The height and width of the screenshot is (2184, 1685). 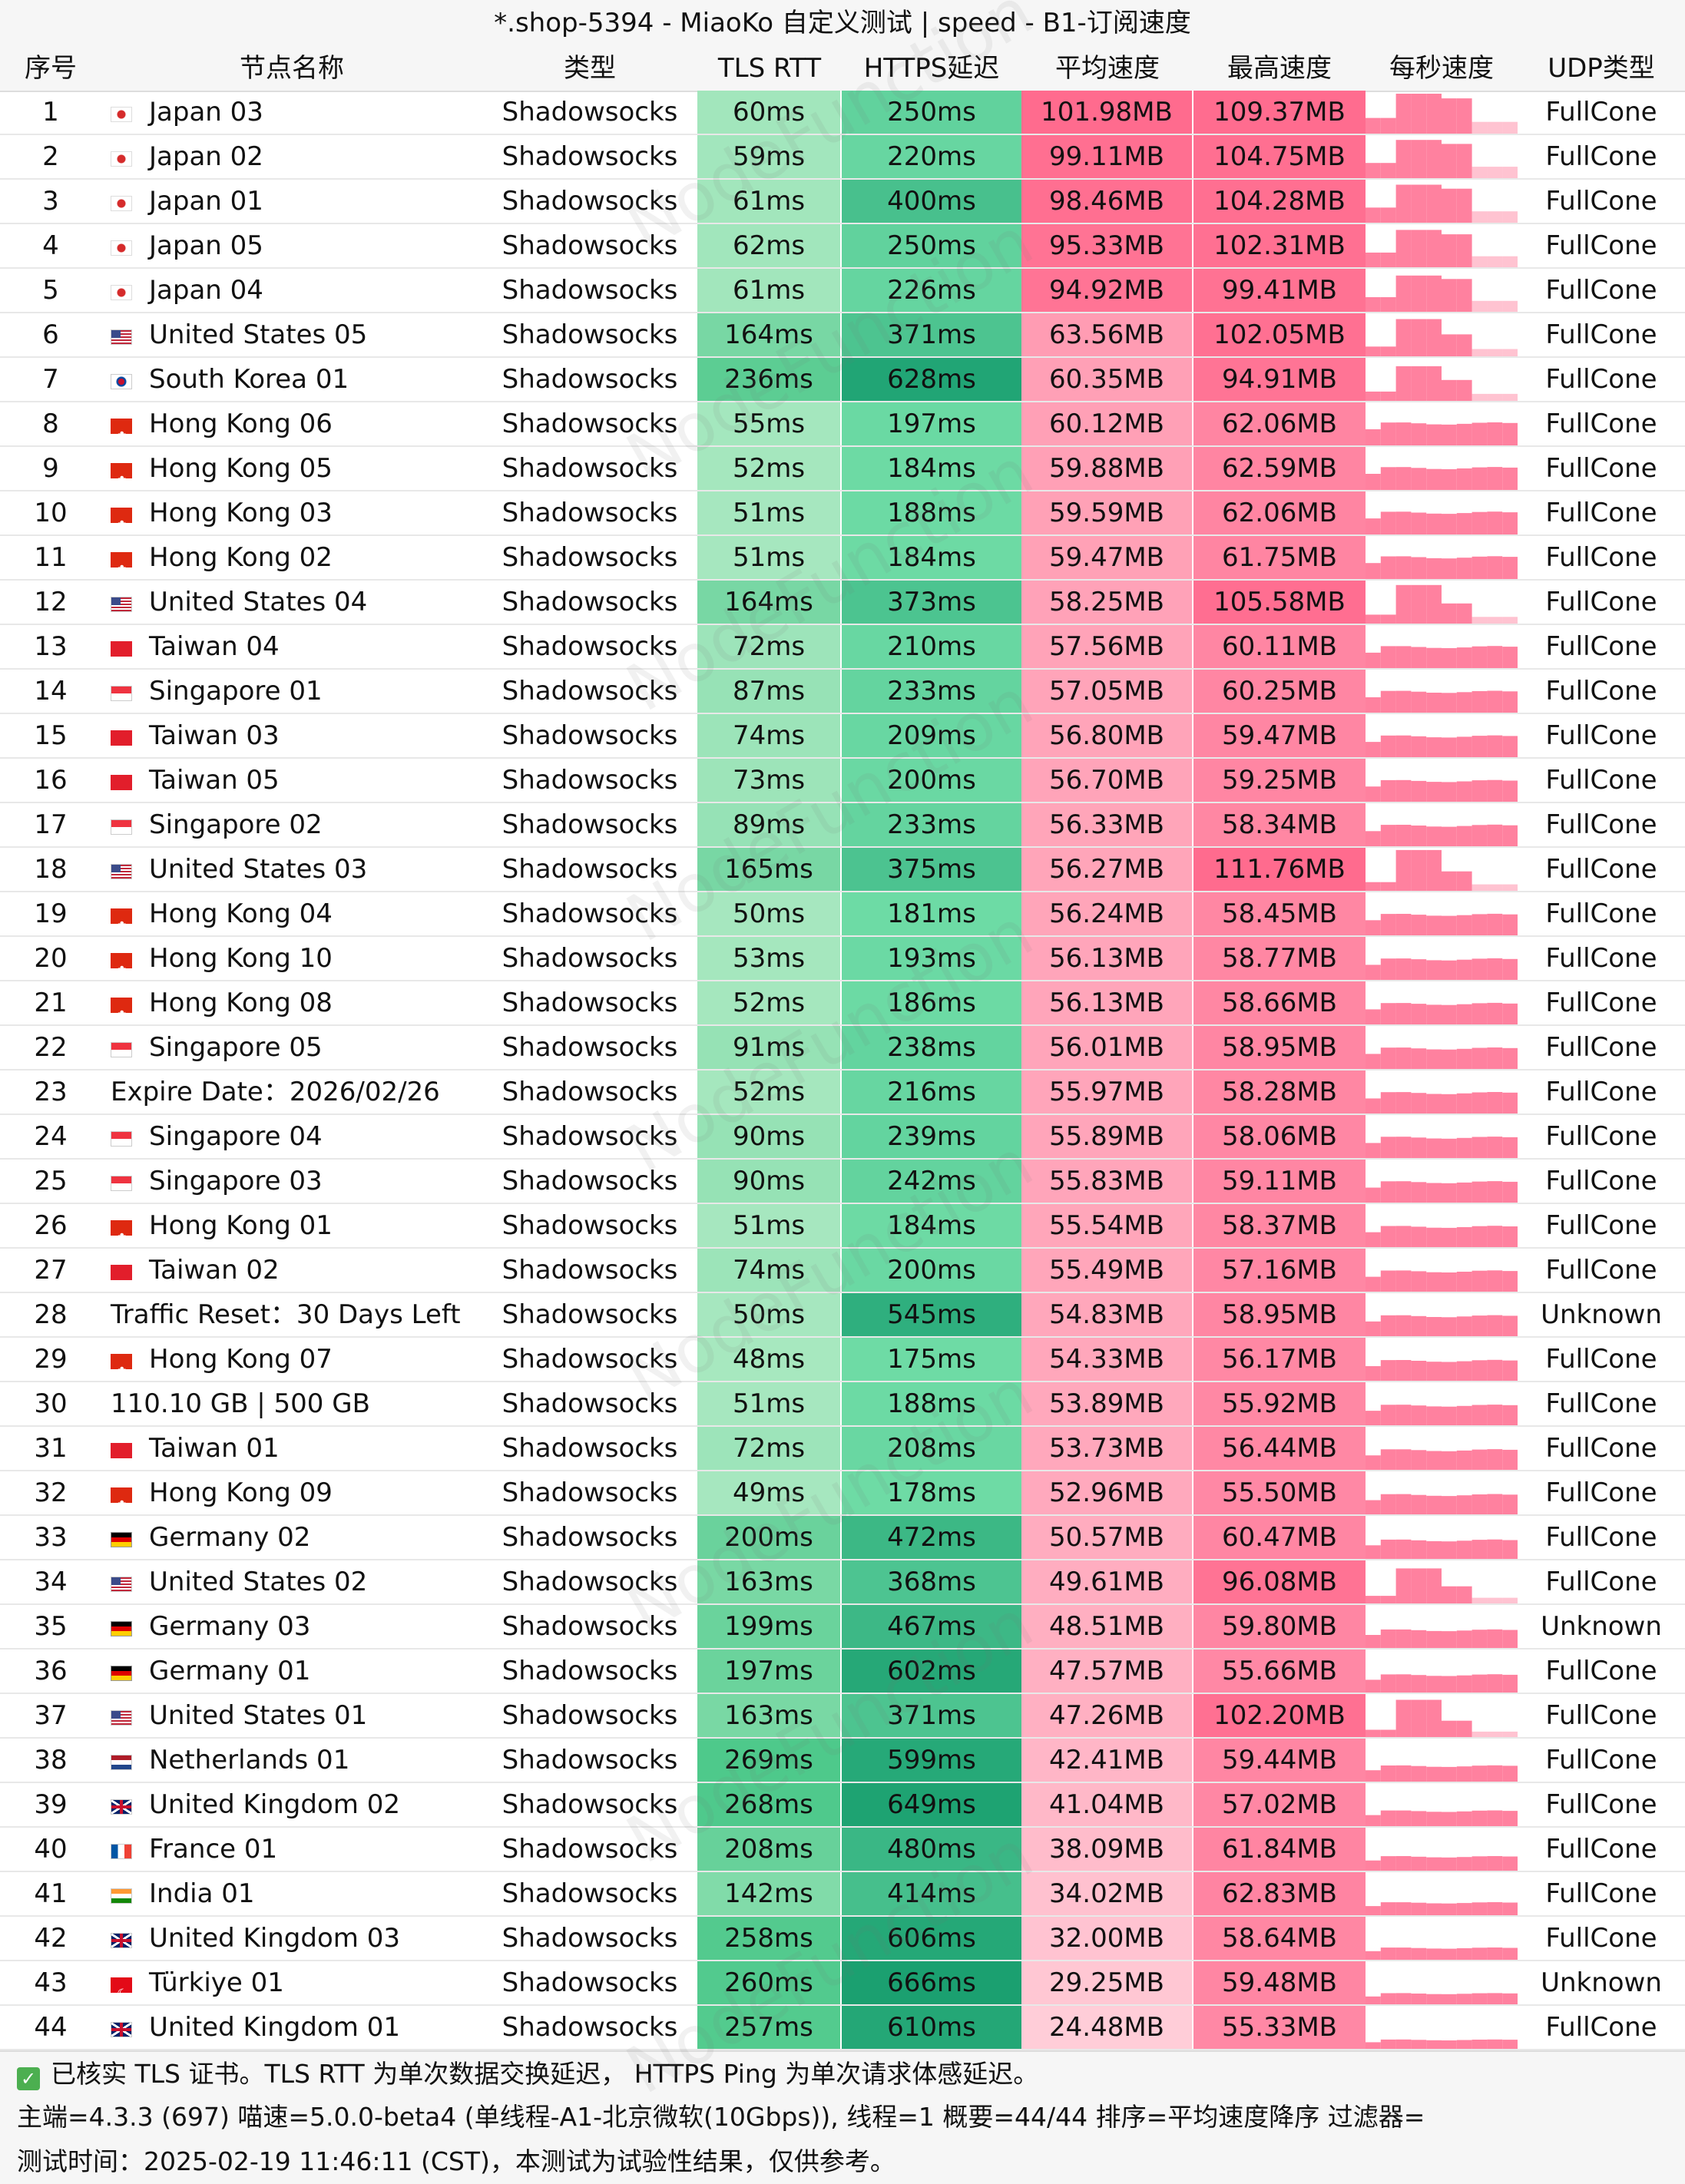 I want to click on node-name-text: United States 03, so click(x=258, y=869).